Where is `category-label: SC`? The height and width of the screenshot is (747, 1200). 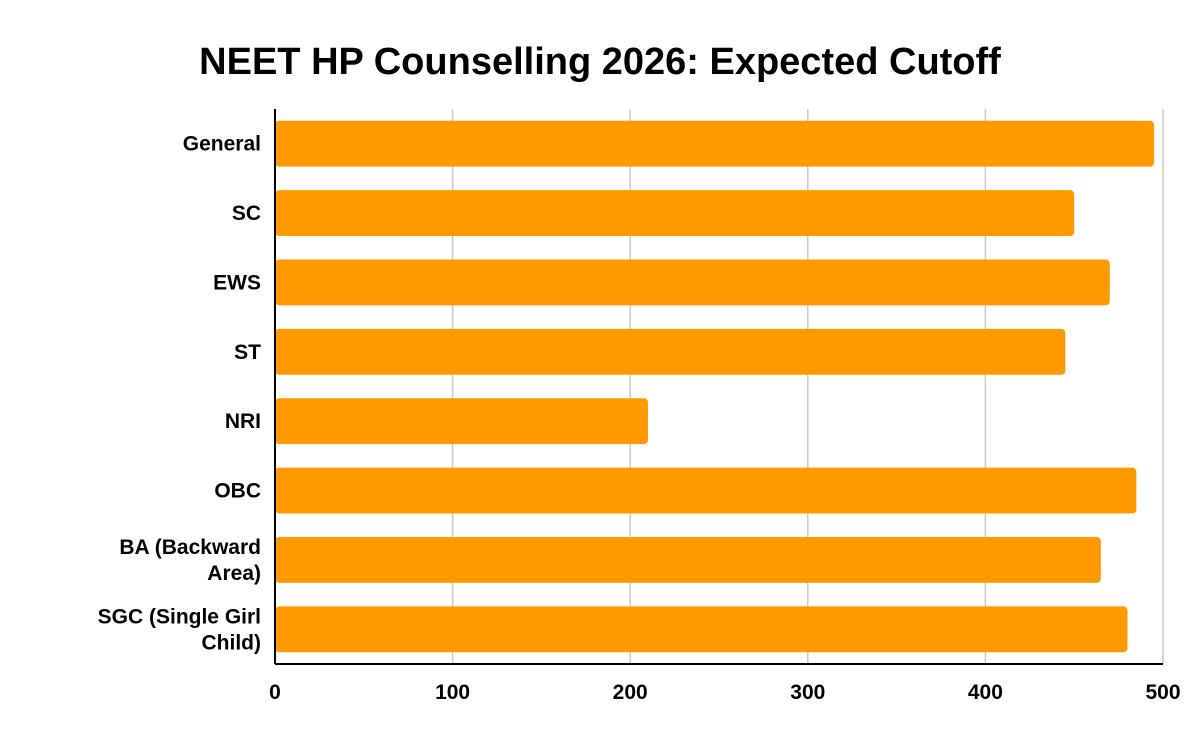
category-label: SC is located at coordinates (246, 213).